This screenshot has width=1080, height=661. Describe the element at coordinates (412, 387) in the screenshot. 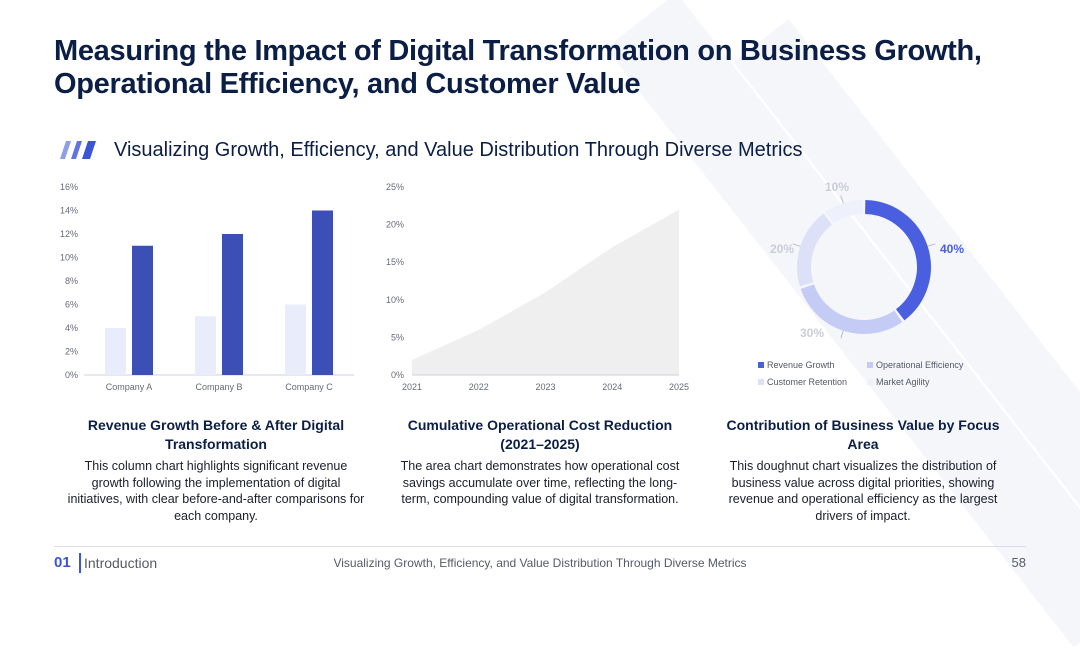

I see `x-tick-label: 2021` at that location.